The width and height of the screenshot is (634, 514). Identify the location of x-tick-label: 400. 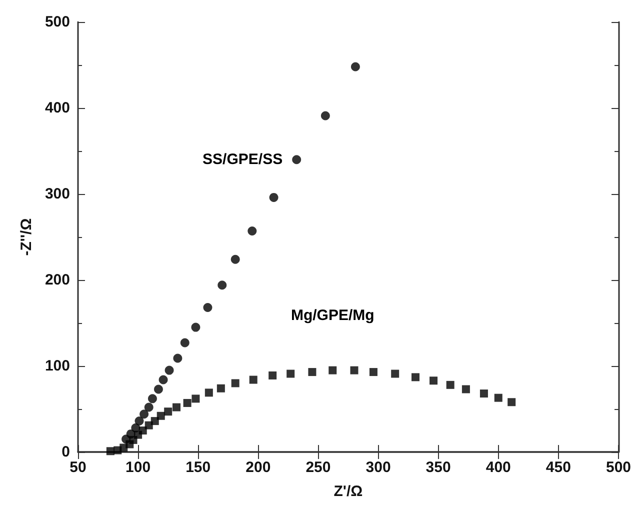
(498, 467).